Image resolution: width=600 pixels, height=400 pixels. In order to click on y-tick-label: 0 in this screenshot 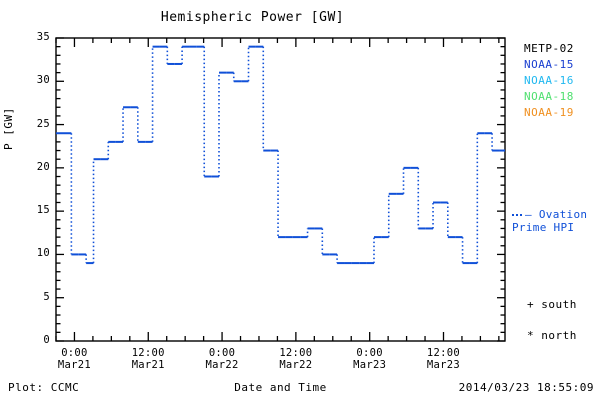, I will do `click(46, 340)`.